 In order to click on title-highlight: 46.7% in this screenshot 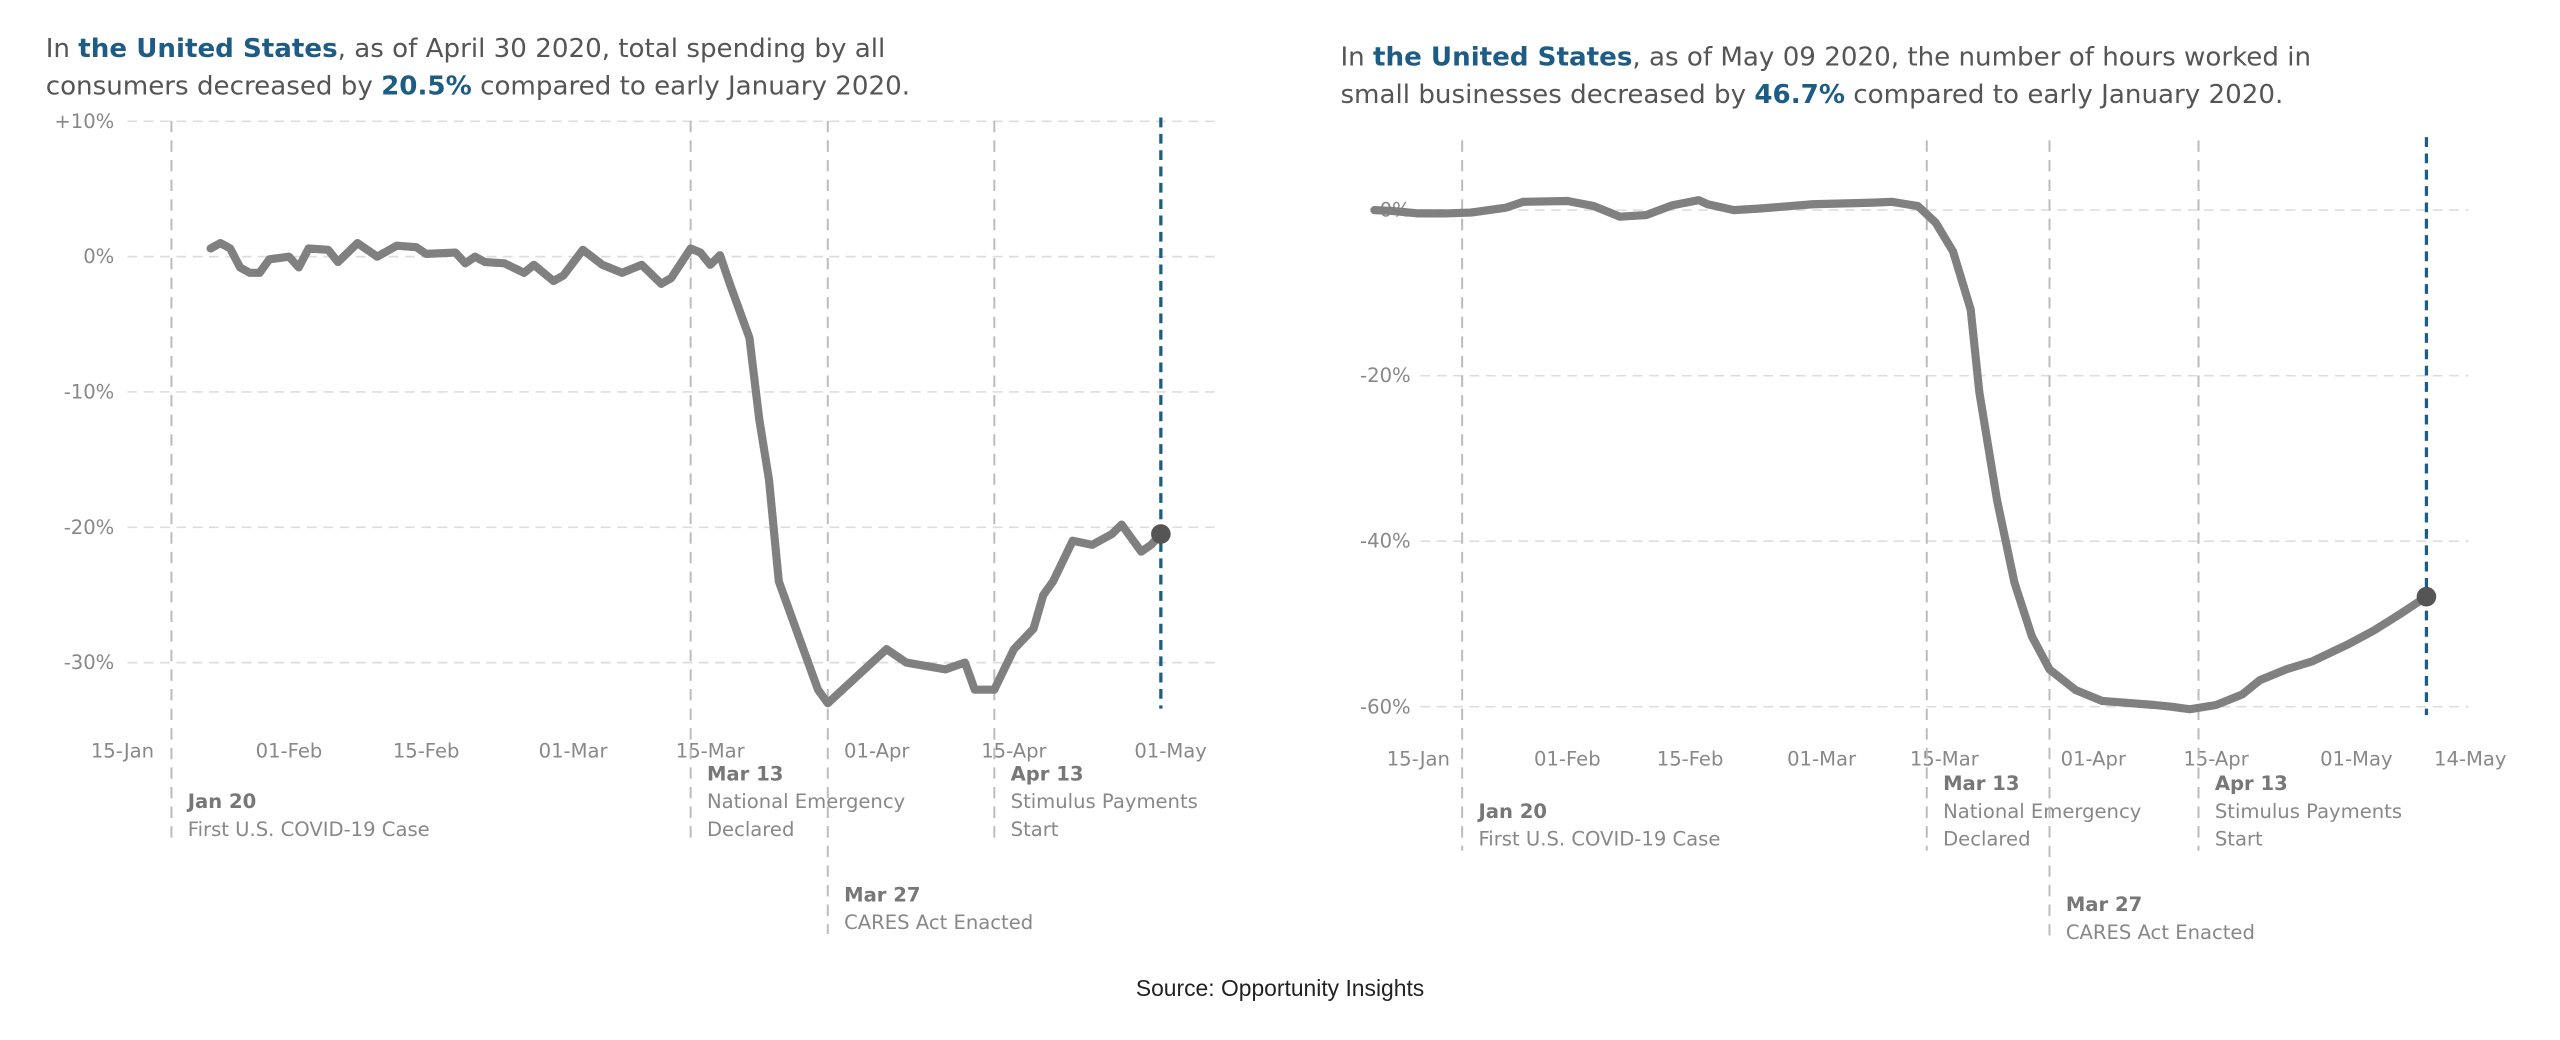, I will do `click(1800, 94)`.